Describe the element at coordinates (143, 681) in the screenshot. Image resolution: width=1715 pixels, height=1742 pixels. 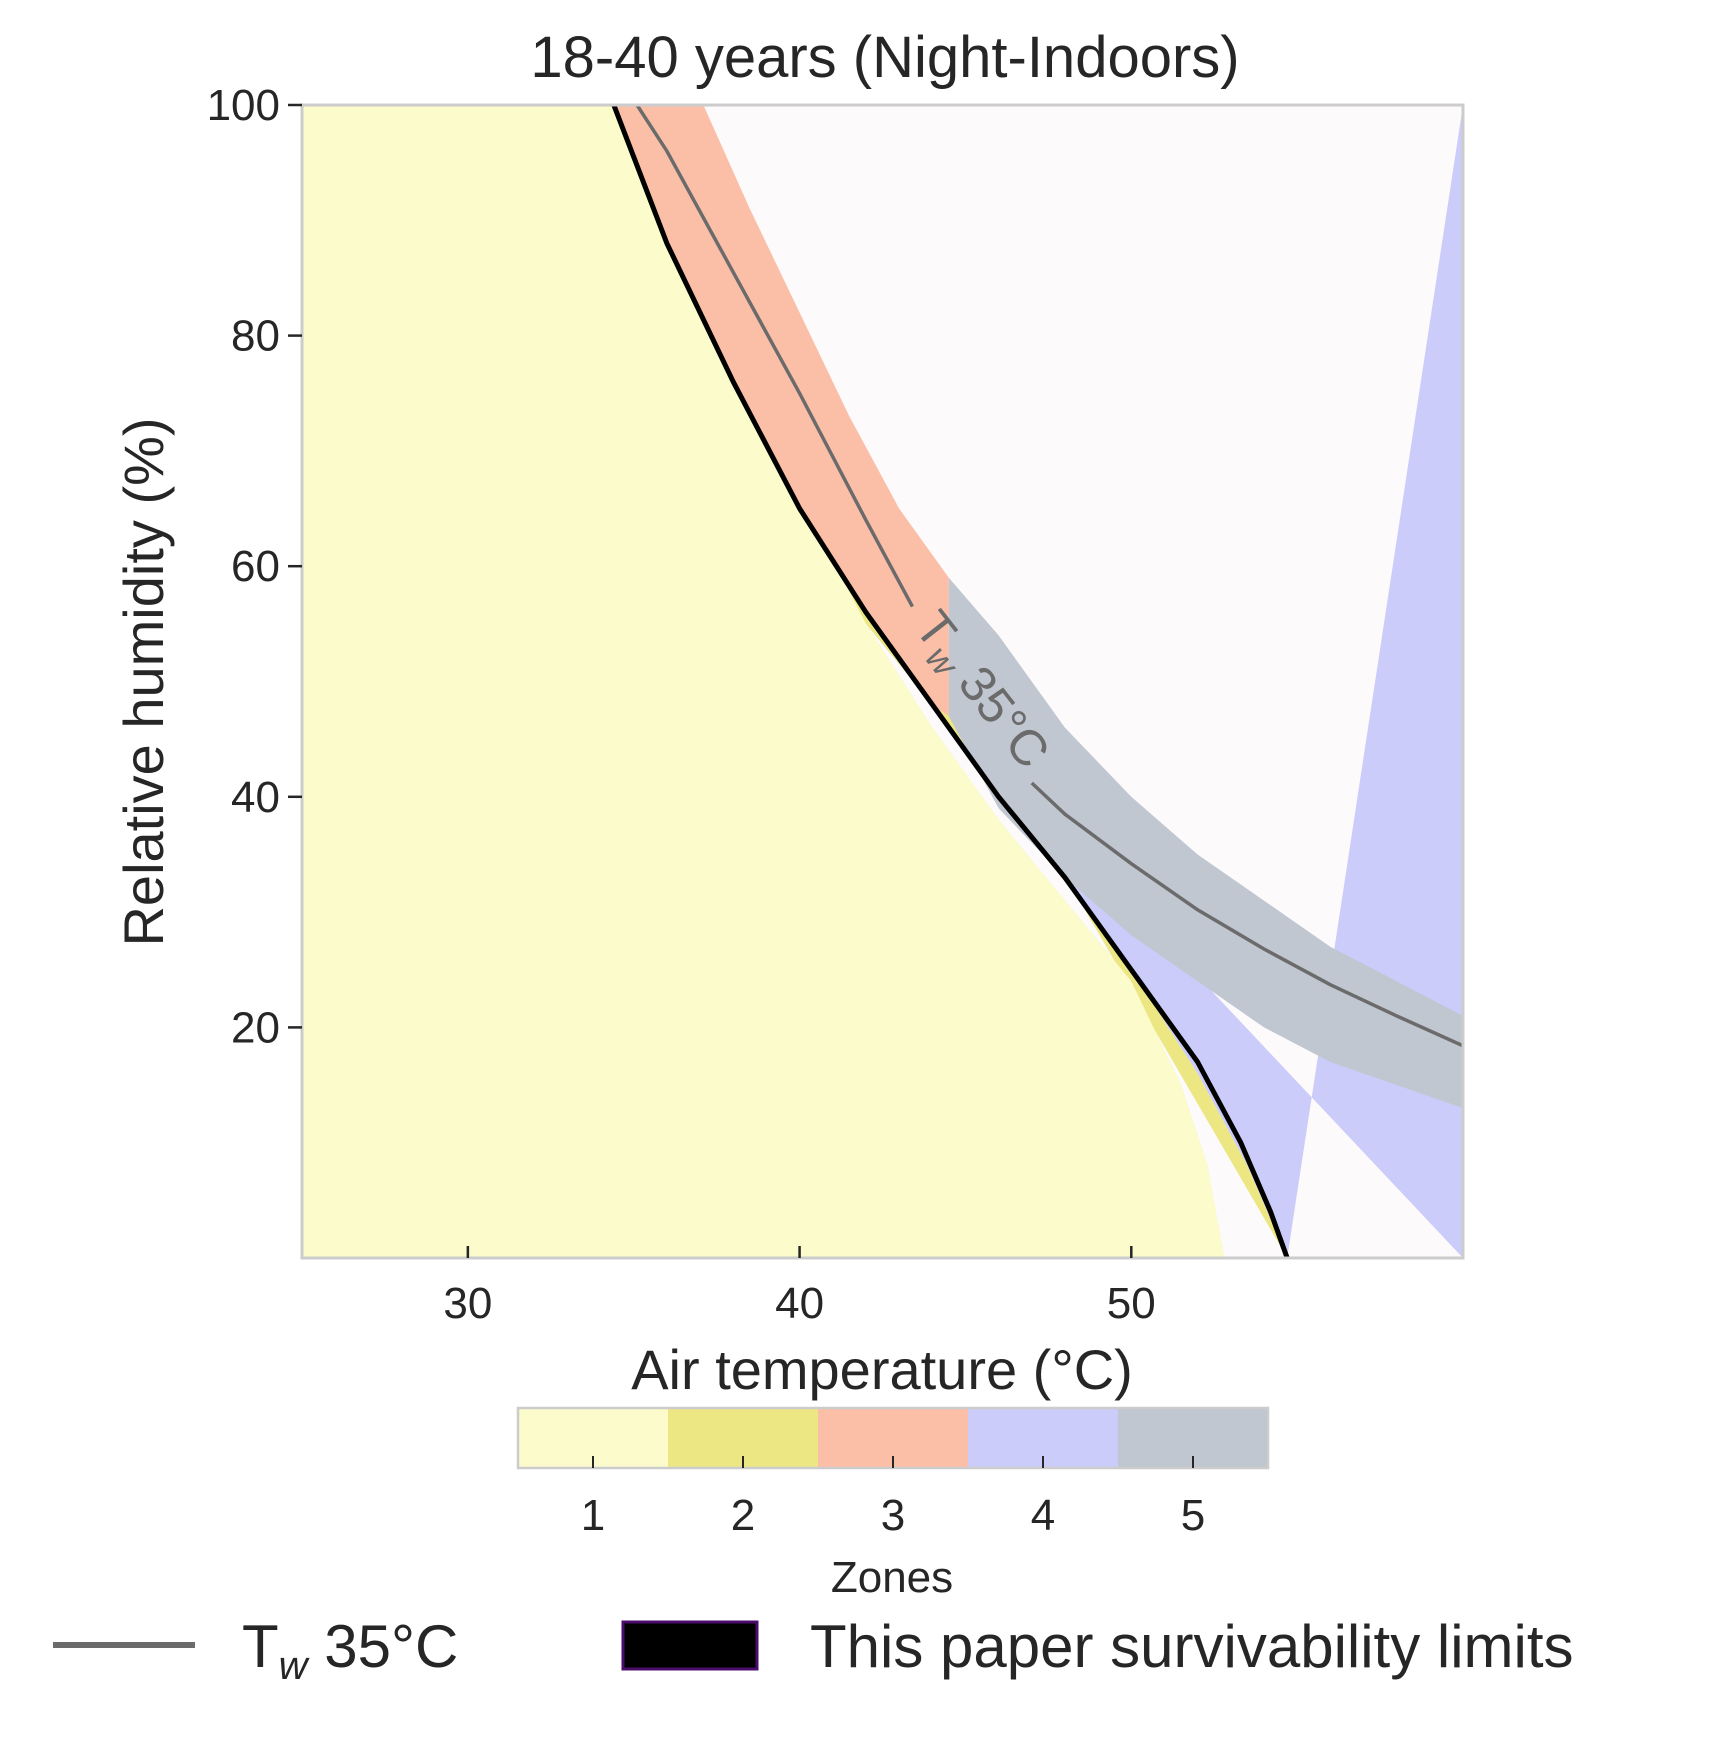
I see `y-axis-title: Relative humidity (%)` at that location.